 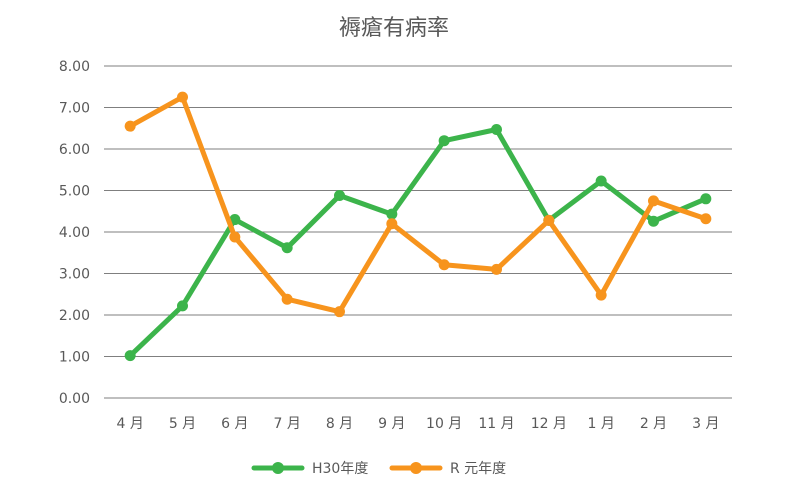 I want to click on legend-label: H30年度, so click(x=340, y=469).